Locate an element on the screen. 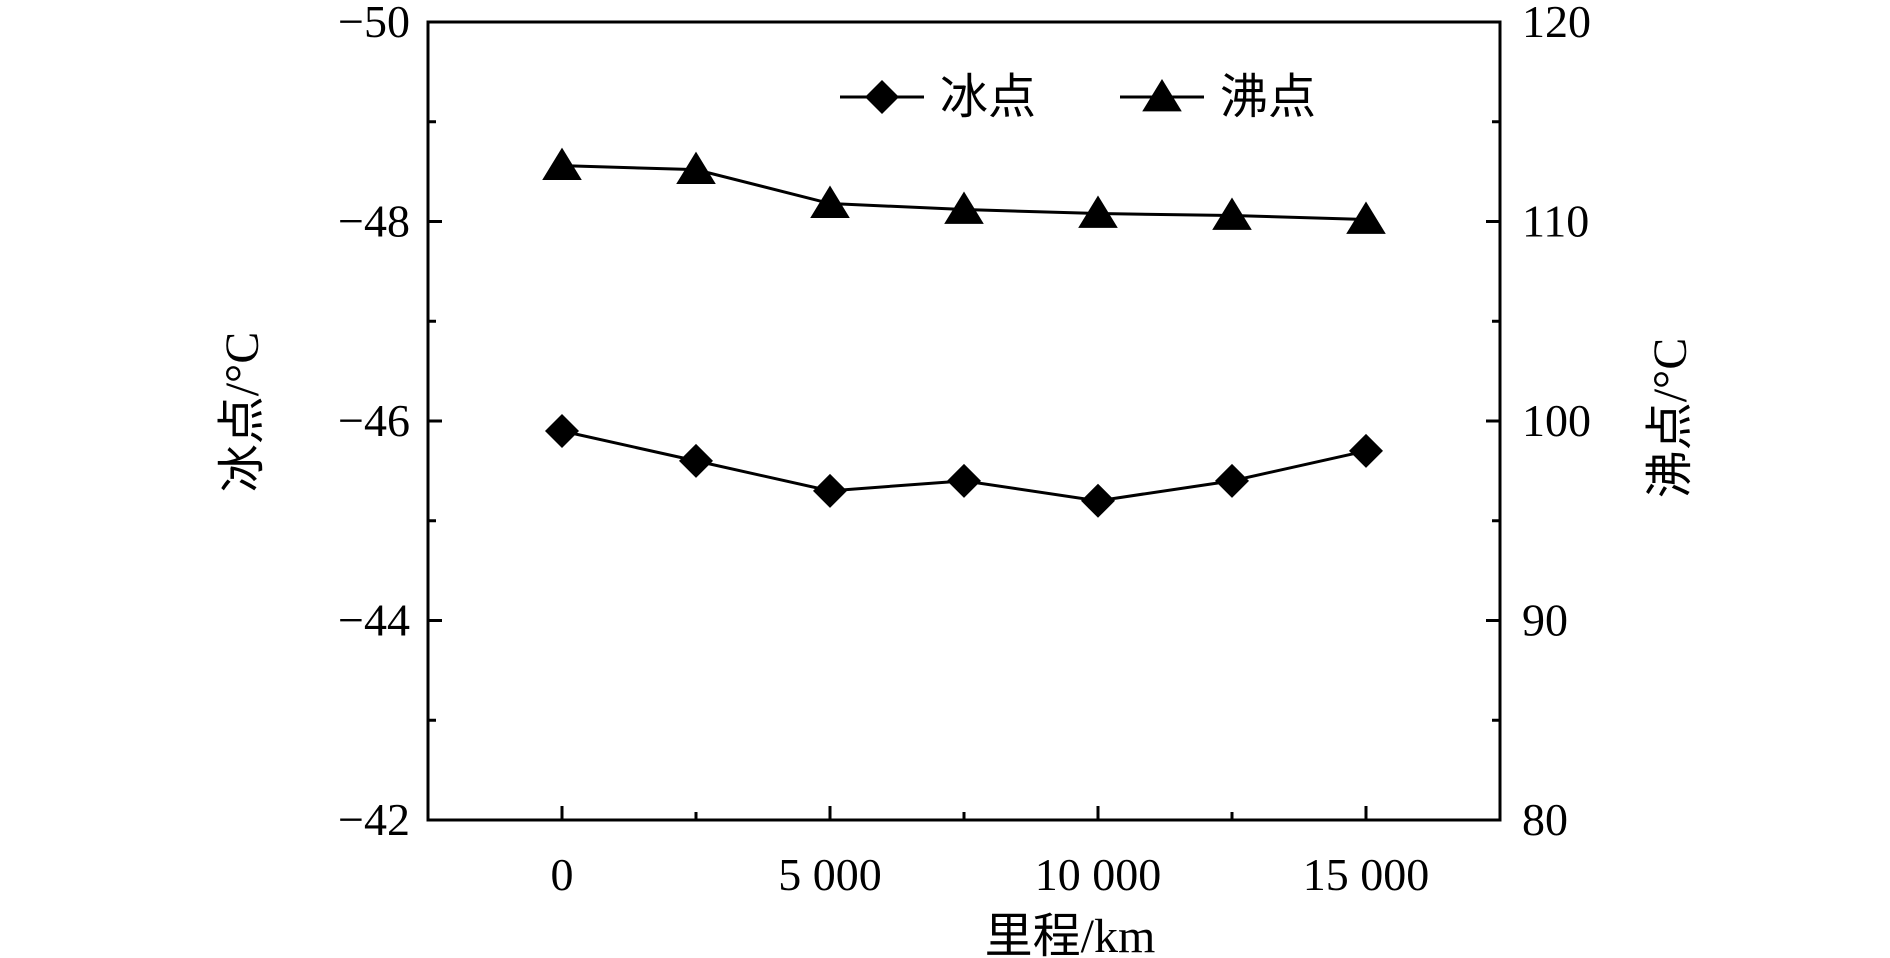 This screenshot has height=958, width=1890. x-axis-title: 里程/km is located at coordinates (1070, 934).